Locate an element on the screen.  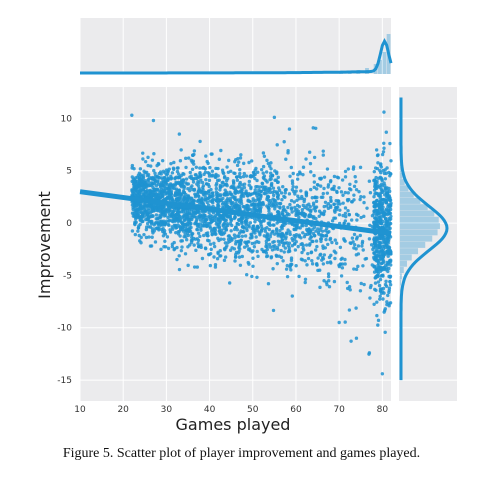
right-kde-curve is located at coordinates (424, 239).